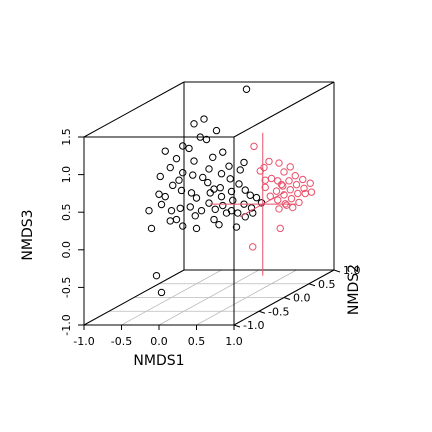  I want to click on z-tick-label: -0.5, so click(66, 287).